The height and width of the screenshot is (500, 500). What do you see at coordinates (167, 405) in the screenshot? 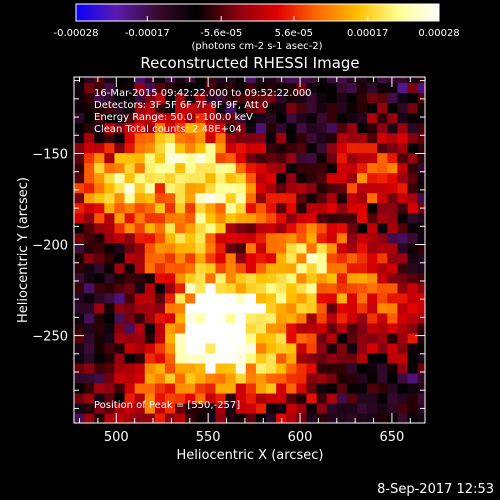
I see `annotation-peak: Position of Peak = [550,-257]` at bounding box center [167, 405].